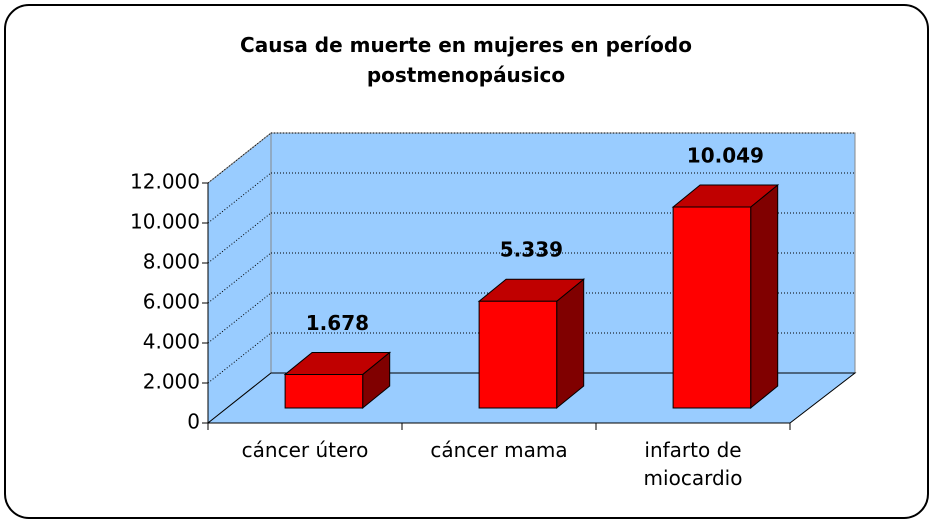 Image resolution: width=933 pixels, height=525 pixels. What do you see at coordinates (171, 302) in the screenshot?
I see `y-tick-label: 6.000` at bounding box center [171, 302].